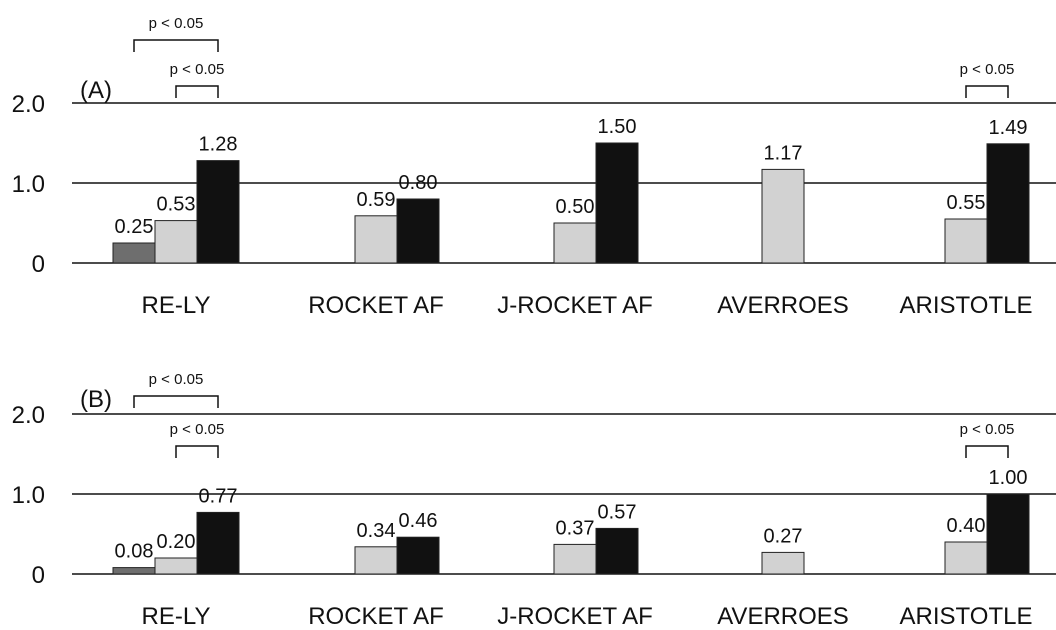  What do you see at coordinates (176, 542) in the screenshot?
I see `data-label: 0.20` at bounding box center [176, 542].